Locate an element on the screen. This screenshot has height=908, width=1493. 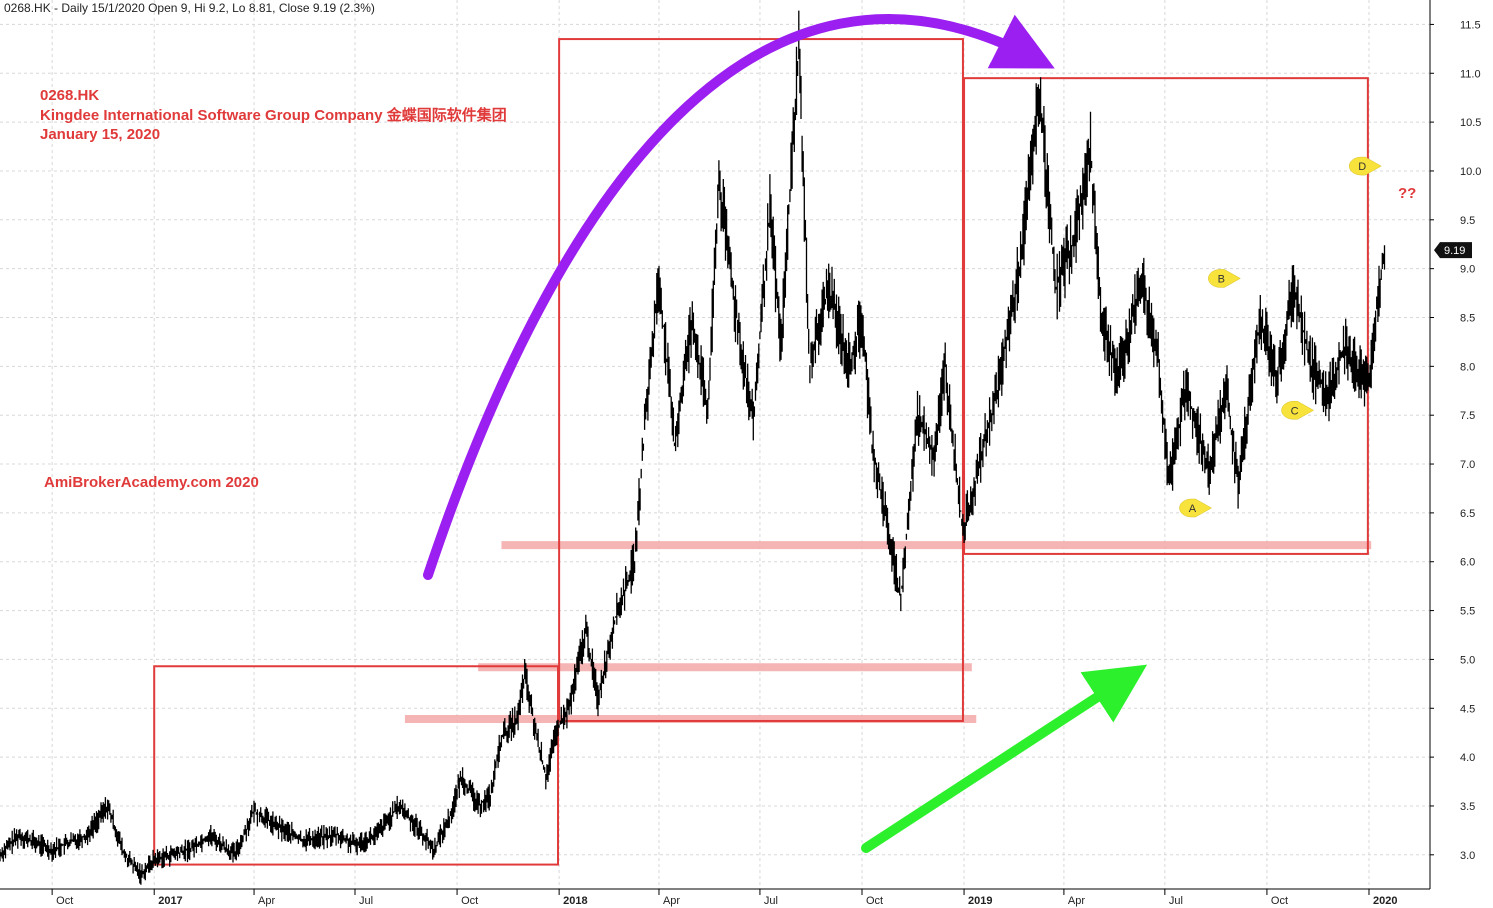
y-tick-label: 5.5 is located at coordinates (1467, 612).